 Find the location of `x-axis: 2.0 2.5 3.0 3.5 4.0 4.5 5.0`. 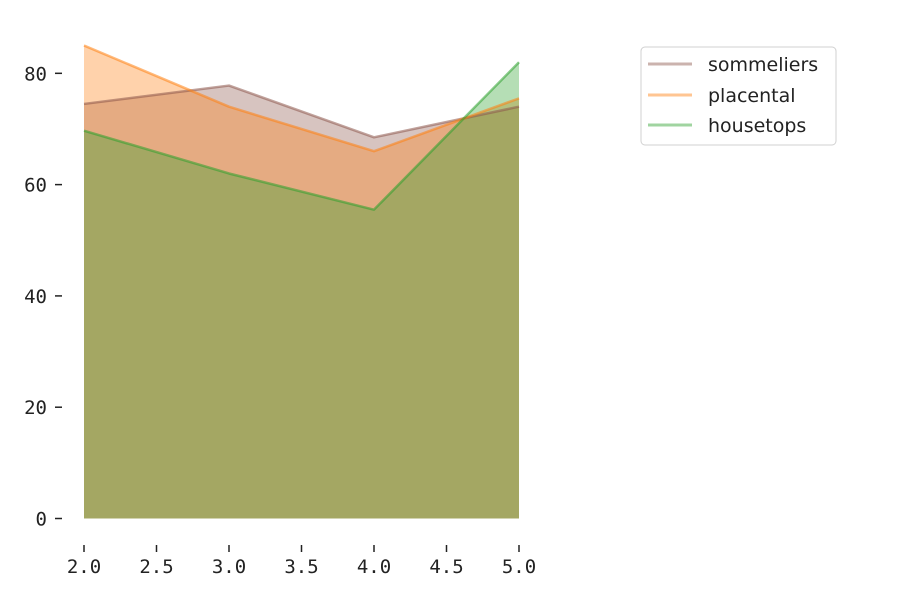

x-axis: 2.0 2.5 3.0 3.5 4.0 4.5 5.0 is located at coordinates (301, 561).